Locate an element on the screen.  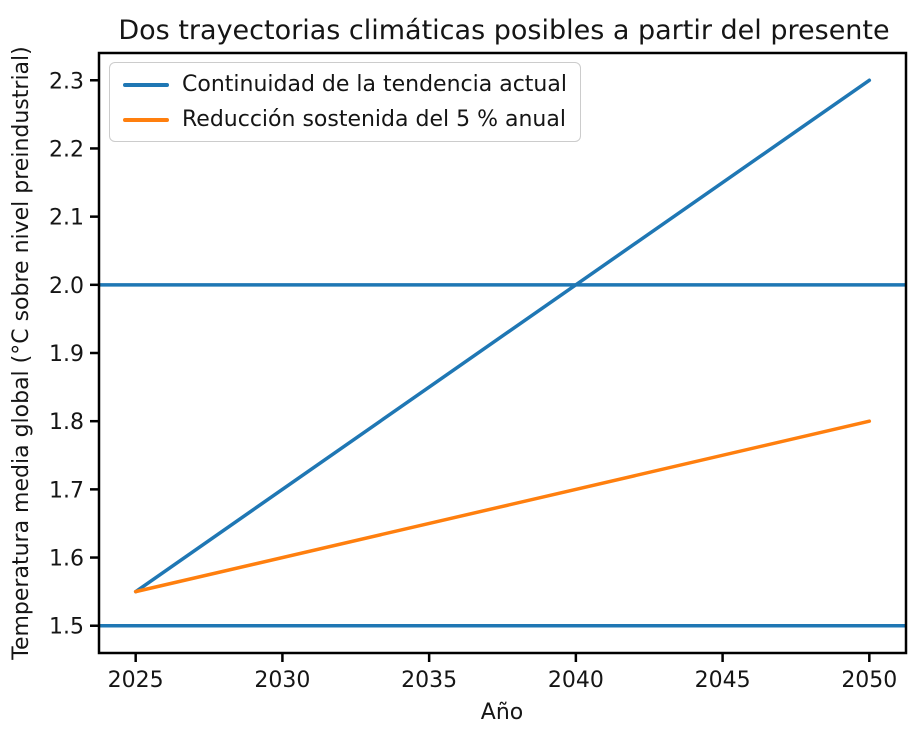
y-tick-label: 1.6 is located at coordinates (66, 559).